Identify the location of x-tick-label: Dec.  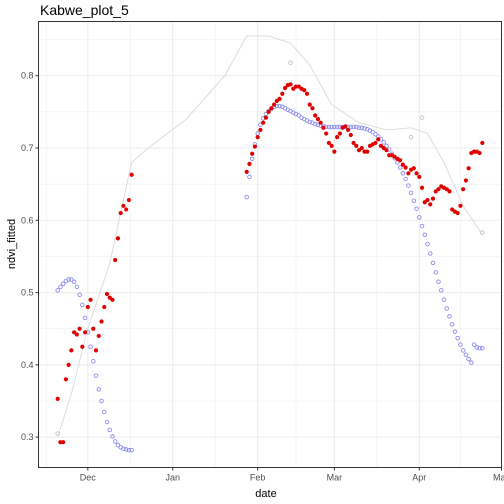
(88, 478).